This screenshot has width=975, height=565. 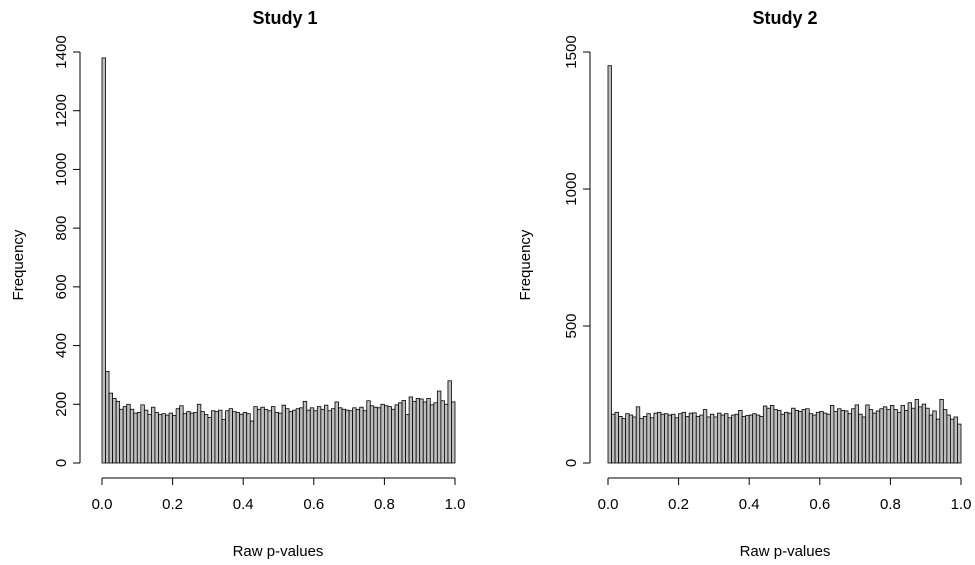 I want to click on study-1-y-tick-label-0: 0, so click(x=61, y=463).